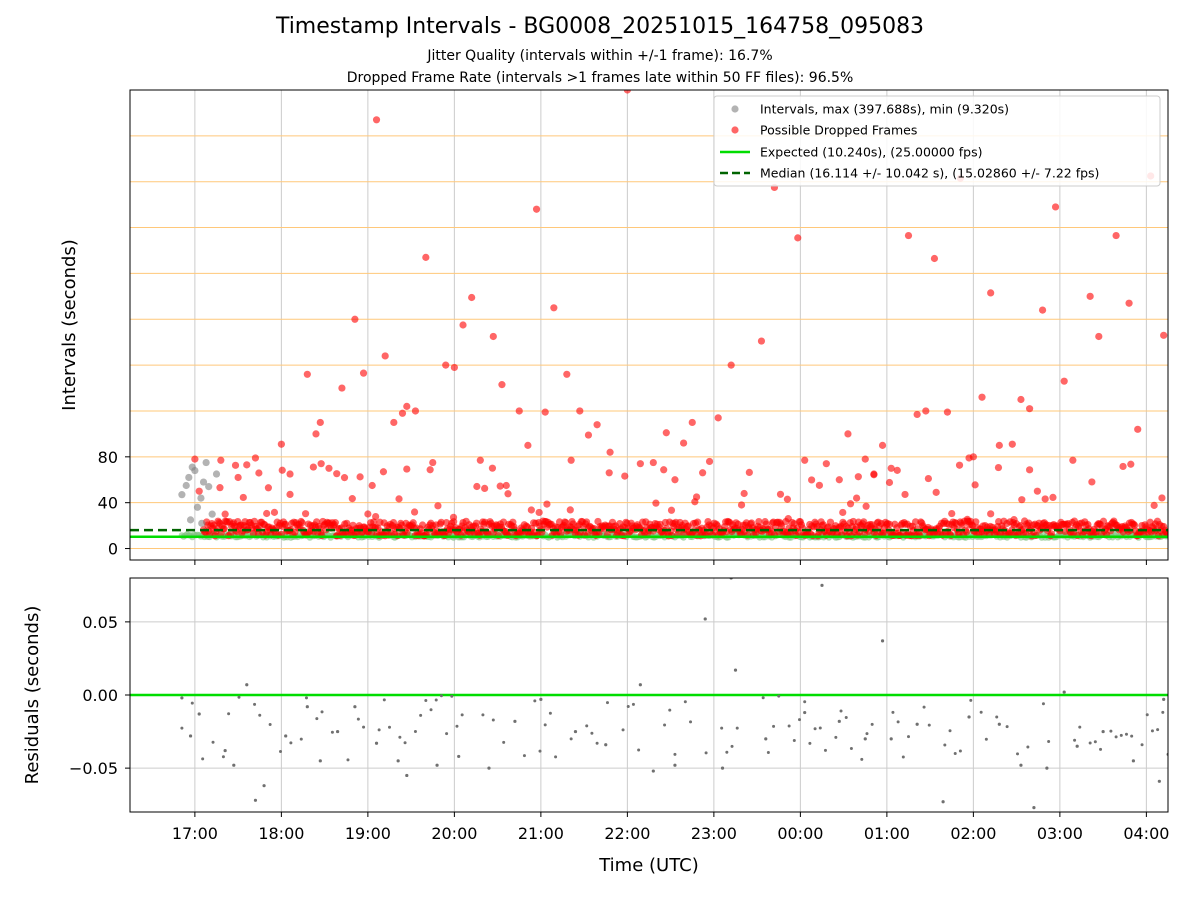  I want to click on bottom-ytick-label: 0.05, so click(100, 622).